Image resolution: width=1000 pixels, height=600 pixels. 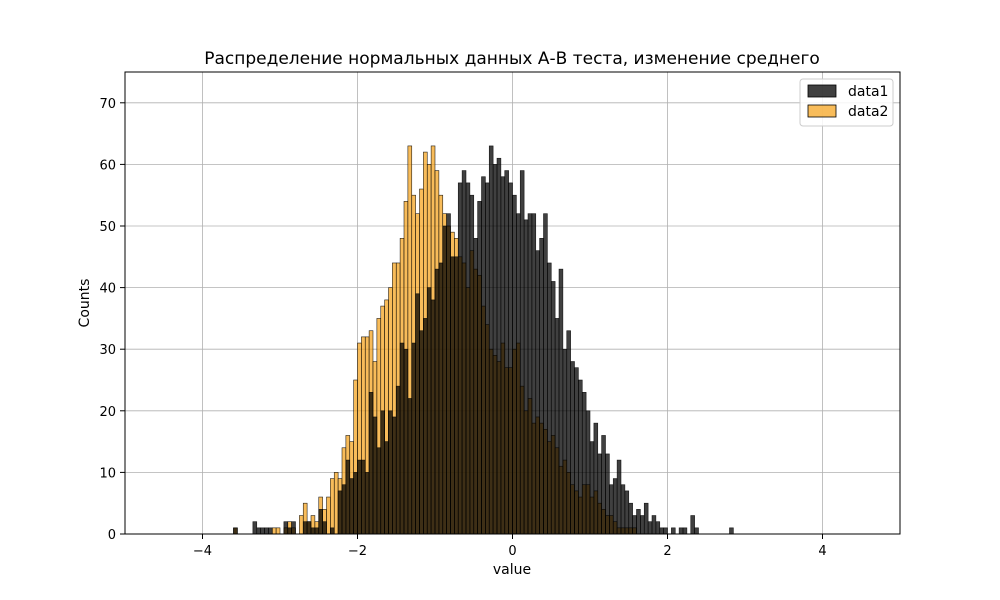 What do you see at coordinates (667, 551) in the screenshot?
I see `x-tick-label: 2` at bounding box center [667, 551].